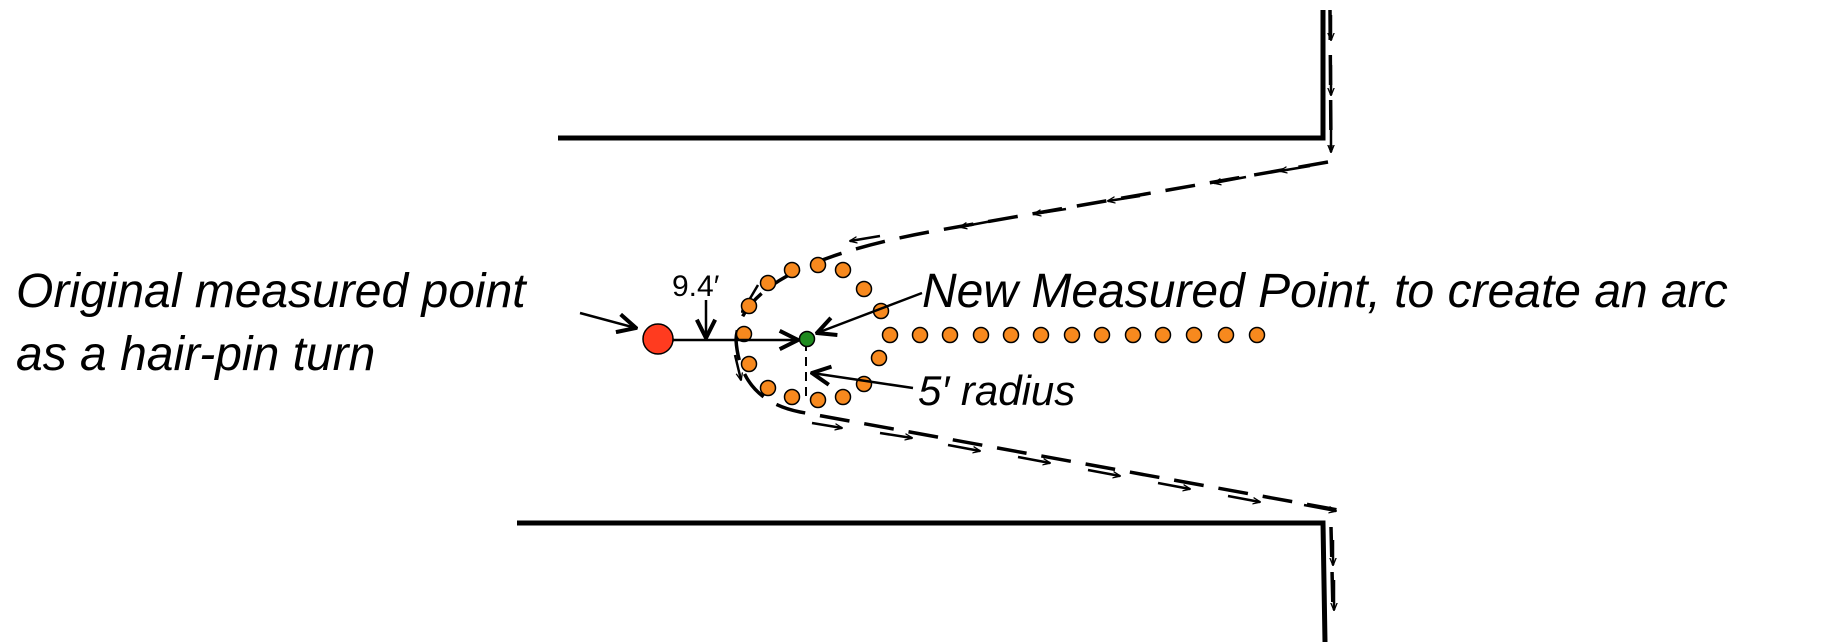 The height and width of the screenshot is (642, 1827). Describe the element at coordinates (1332, 569) in the screenshot. I see `exit-vertical-path` at that location.